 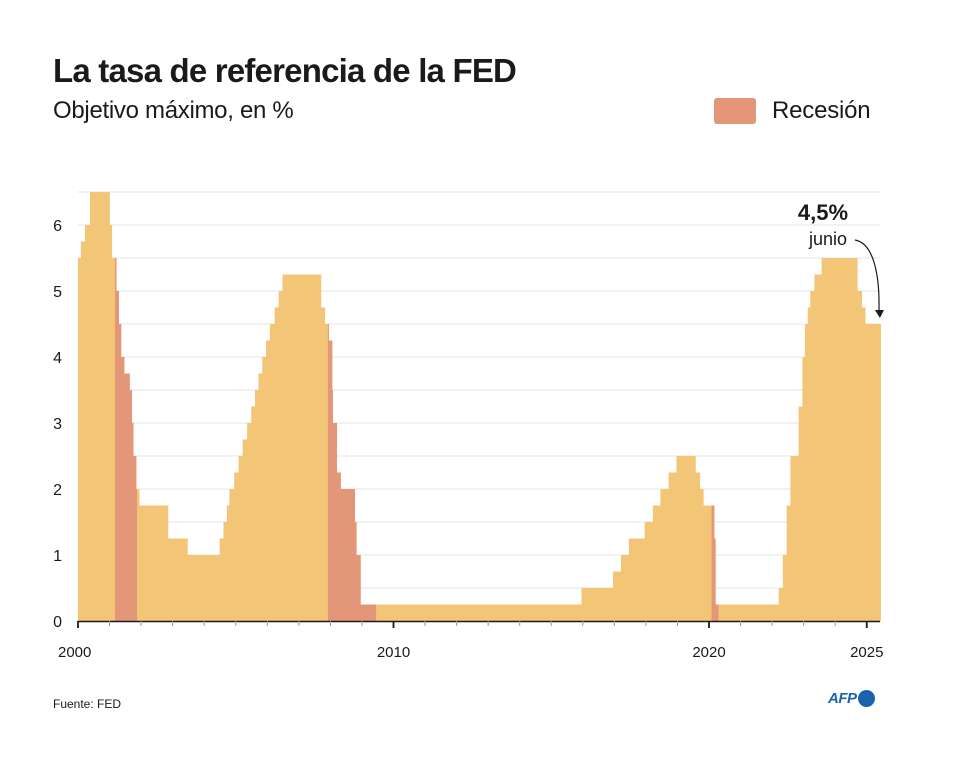 What do you see at coordinates (57, 490) in the screenshot?
I see `y-tick-label: 2` at bounding box center [57, 490].